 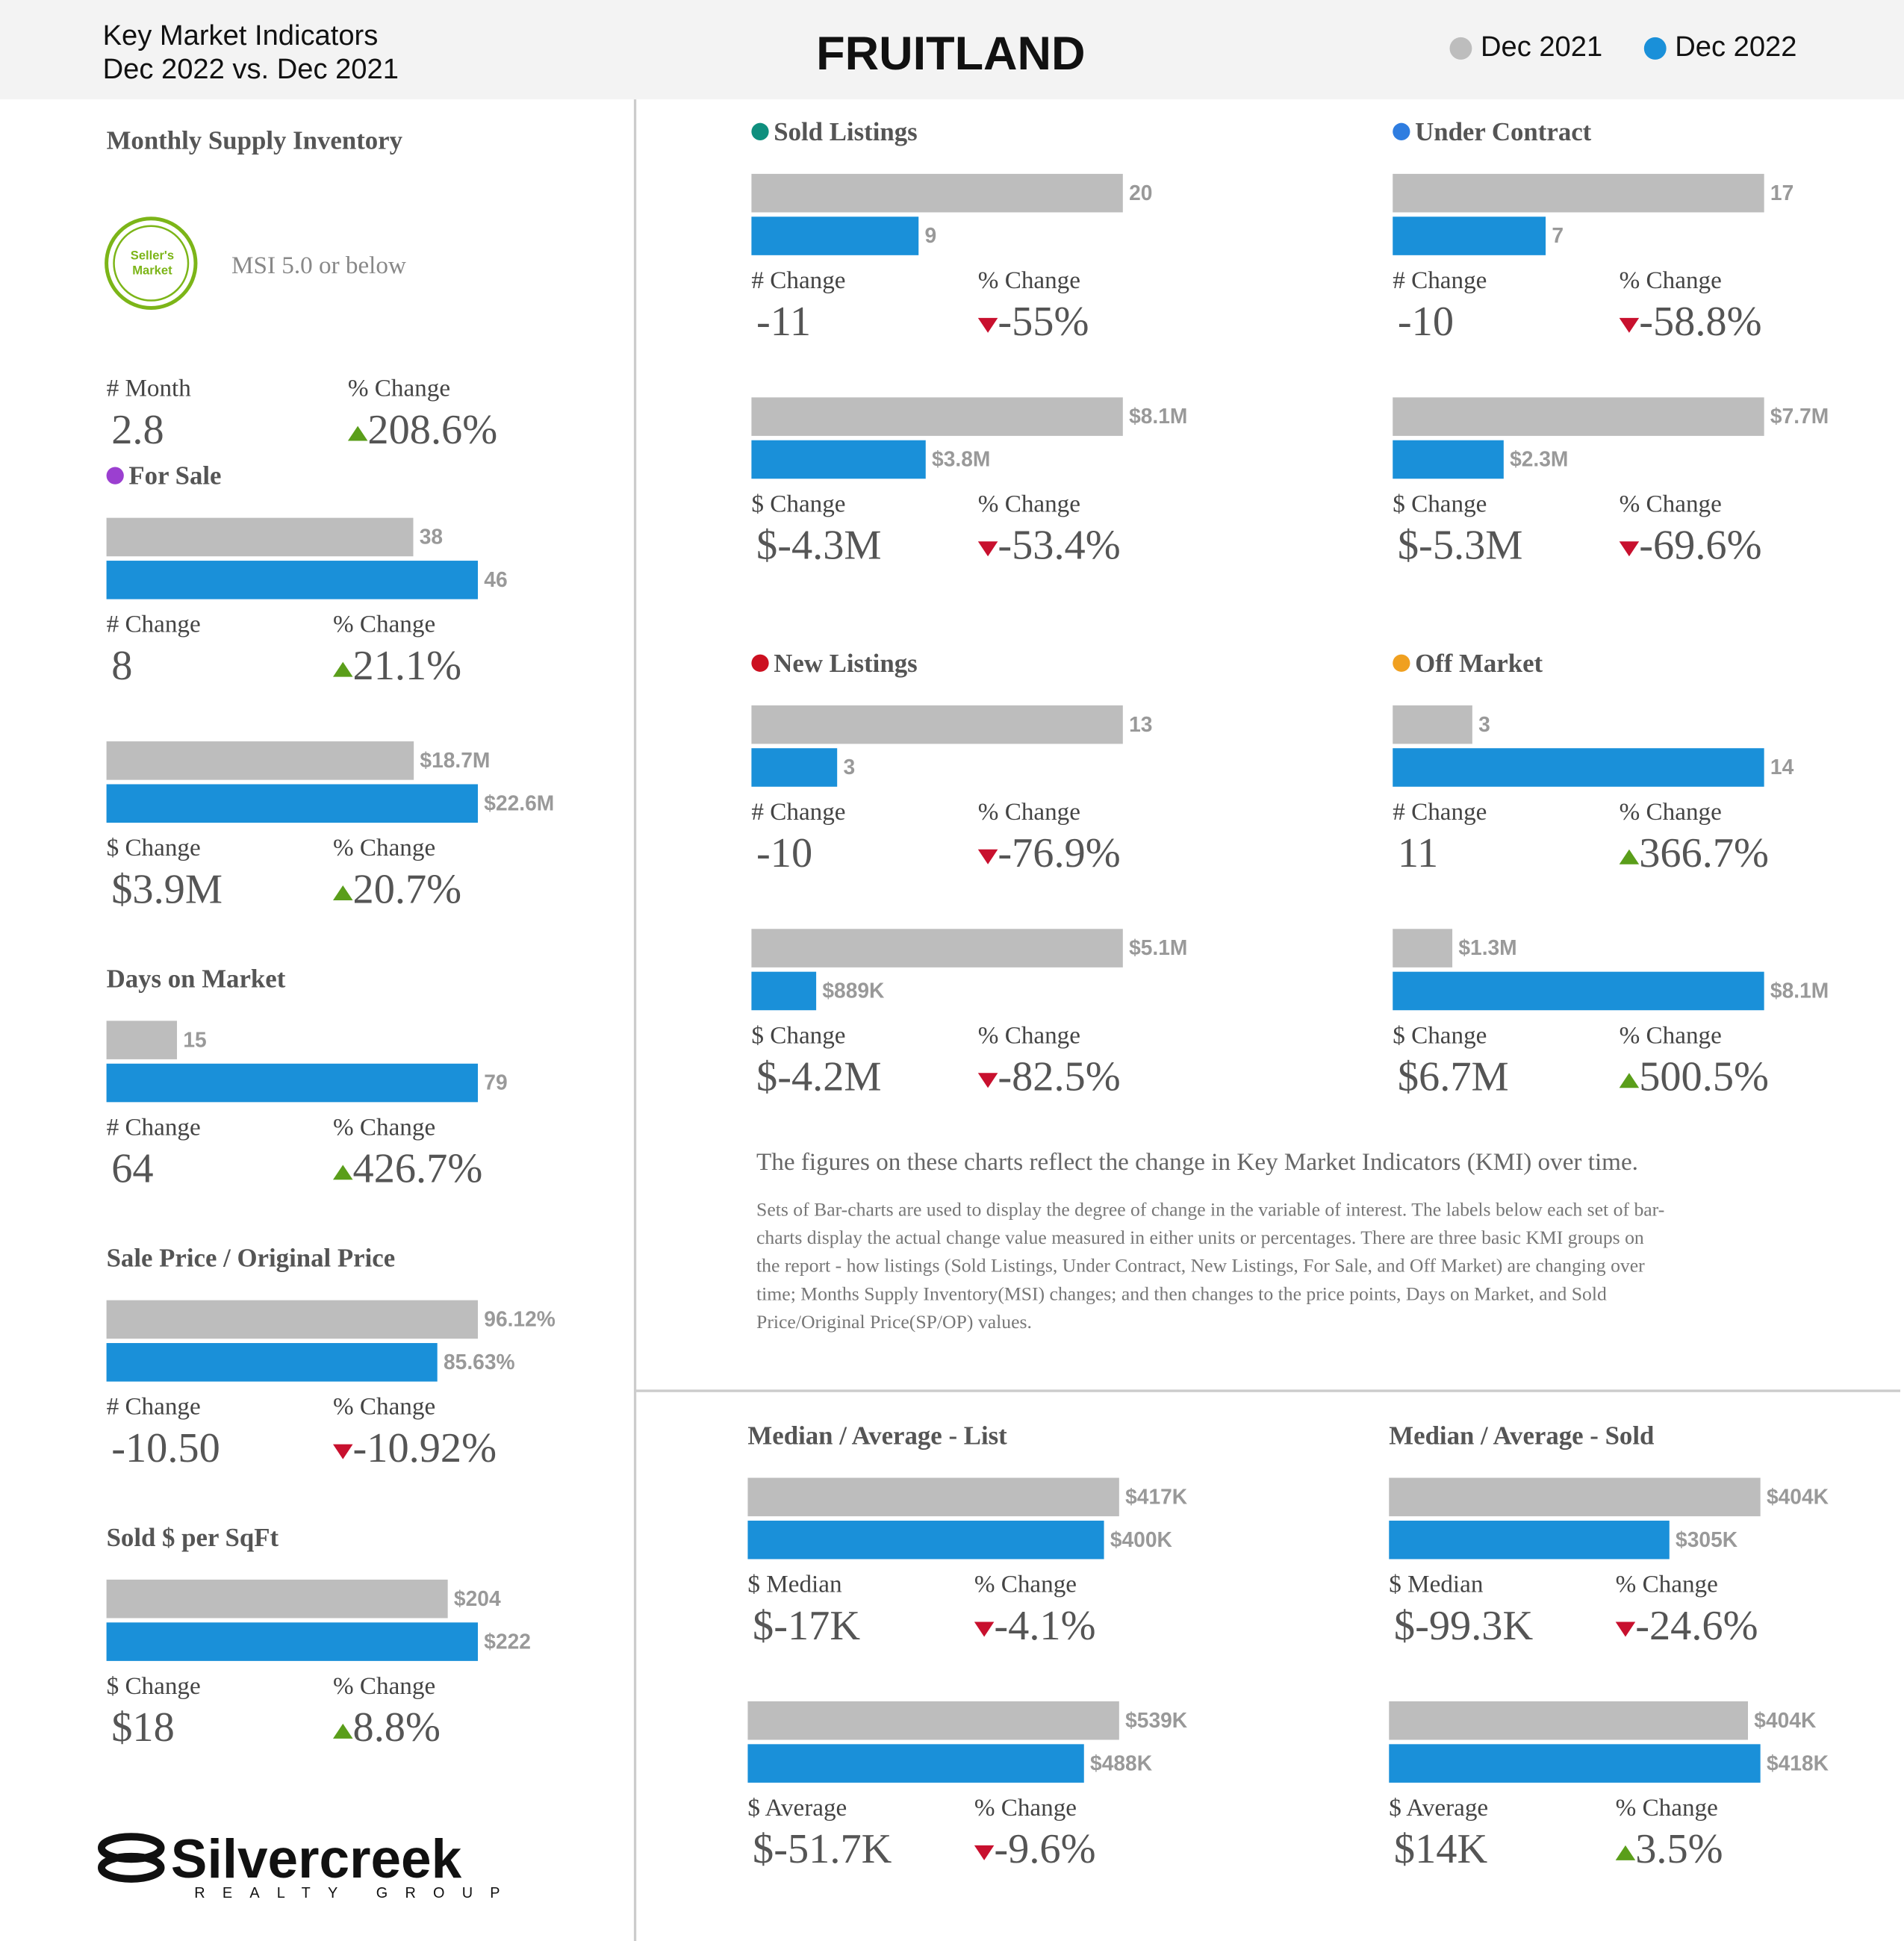 I want to click on logo-swirl, so click(x=131, y=1867).